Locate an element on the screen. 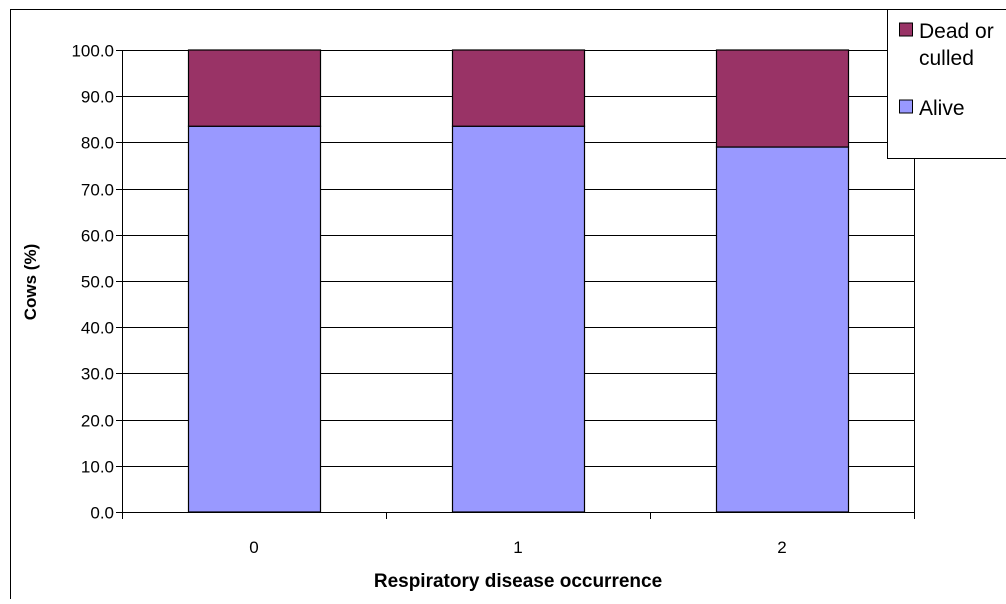 Image resolution: width=1006 pixels, height=604 pixels. y-tick-label: 30.0 is located at coordinates (97, 374).